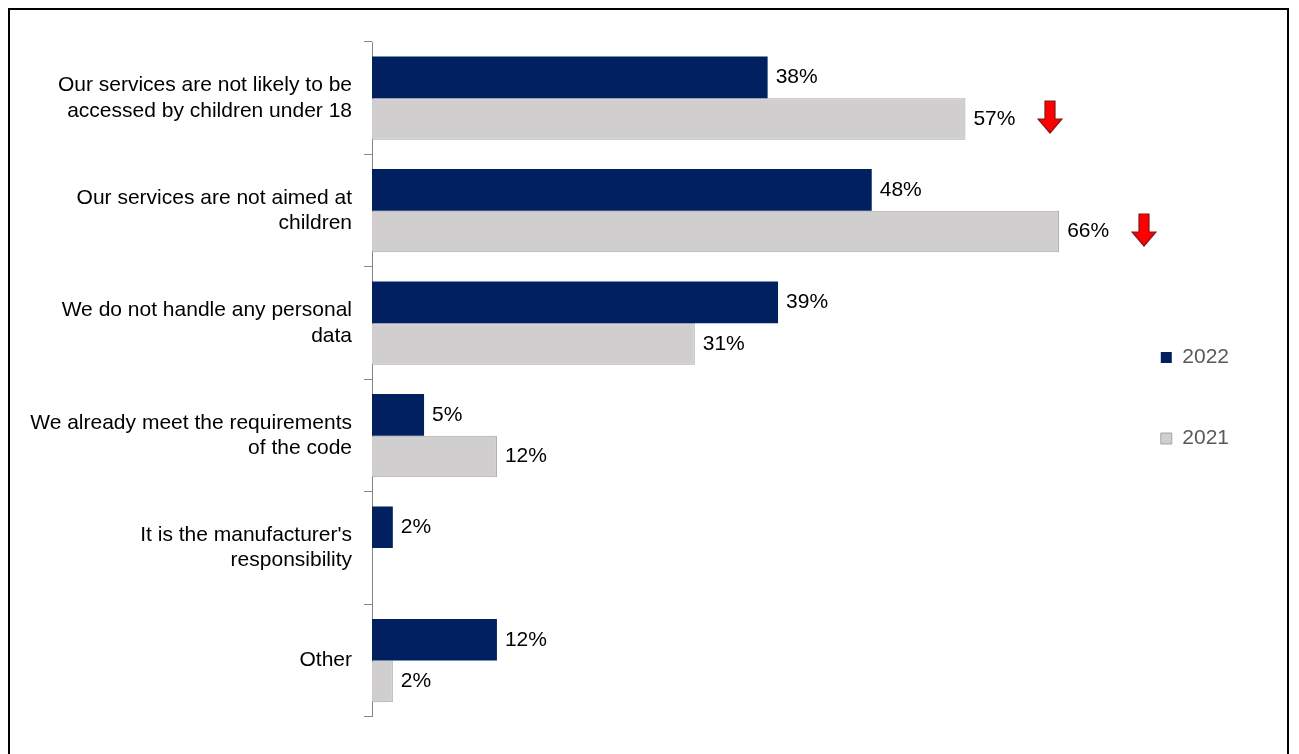 The image size is (1299, 754). Describe the element at coordinates (994, 117) in the screenshot. I see `data-label: 57%` at that location.